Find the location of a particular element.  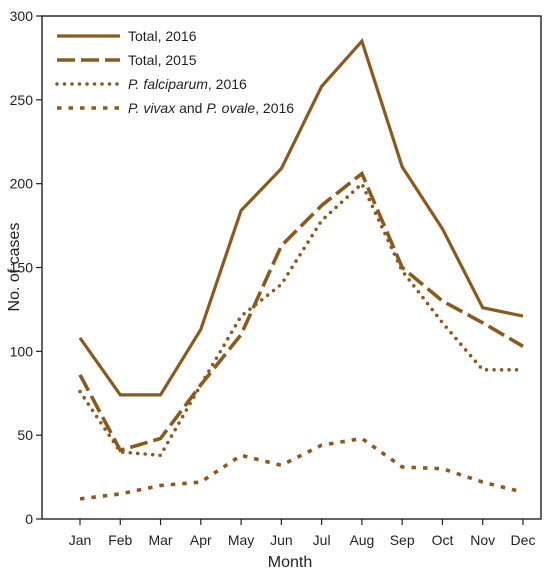

y-tick-label: 300 is located at coordinates (22, 16).